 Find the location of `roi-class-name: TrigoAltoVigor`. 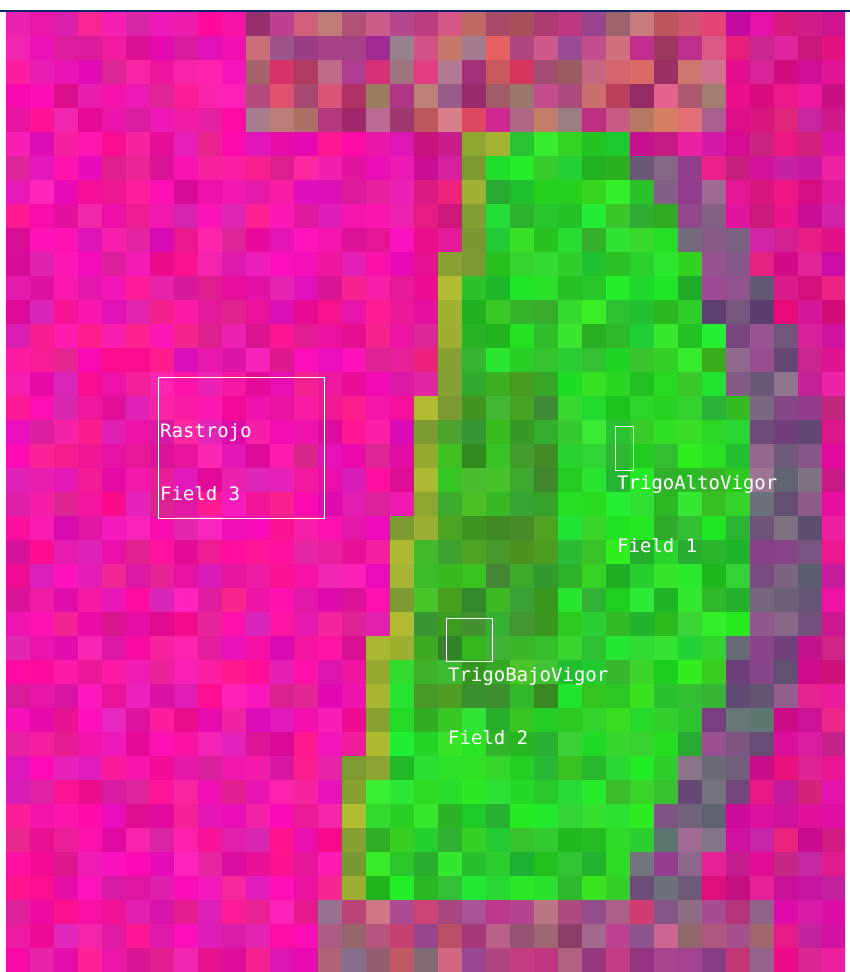

roi-class-name: TrigoAltoVigor is located at coordinates (697, 483).